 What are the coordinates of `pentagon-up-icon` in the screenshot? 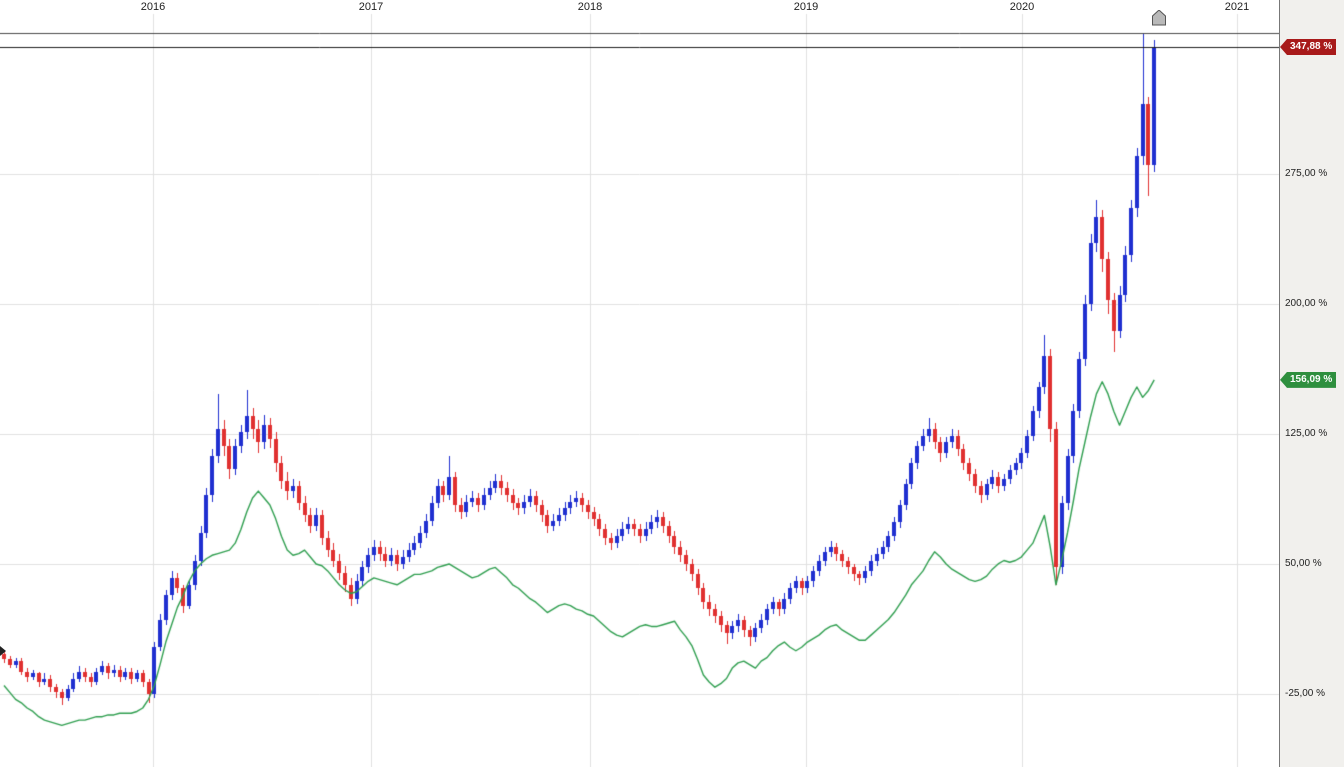 It's located at (1159, 17).